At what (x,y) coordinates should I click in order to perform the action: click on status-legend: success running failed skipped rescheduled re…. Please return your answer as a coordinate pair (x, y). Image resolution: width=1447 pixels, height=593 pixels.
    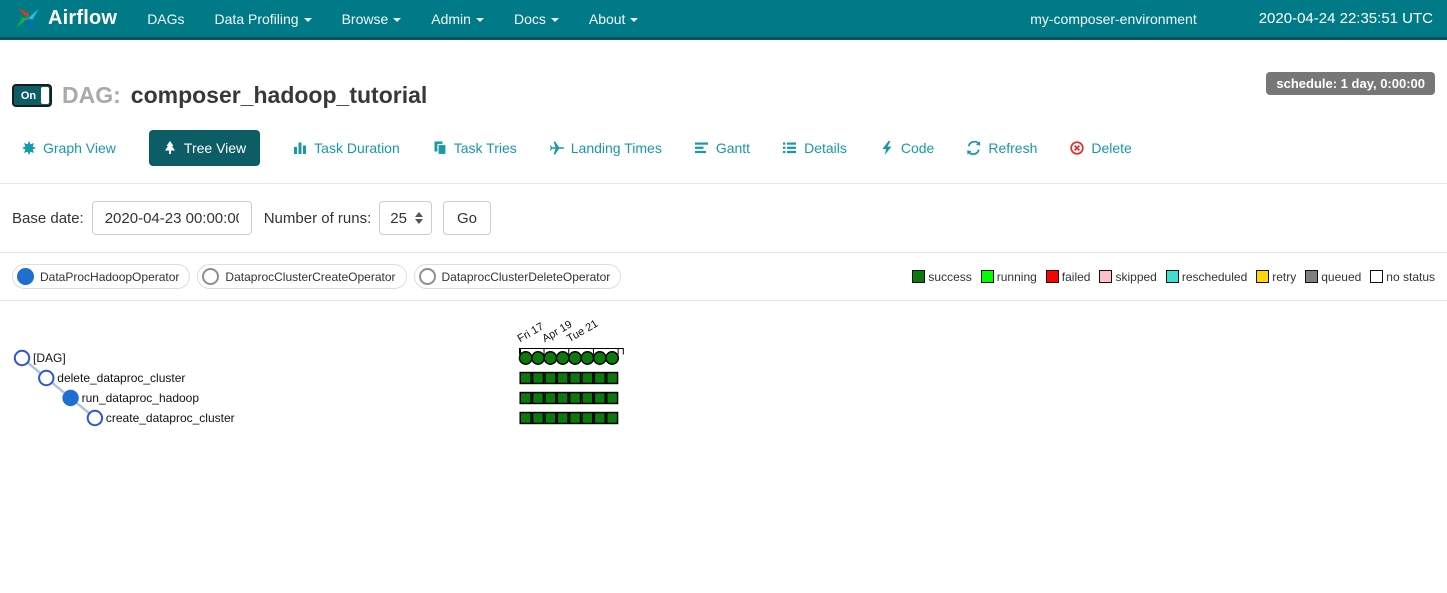
    Looking at the image, I should click on (1173, 277).